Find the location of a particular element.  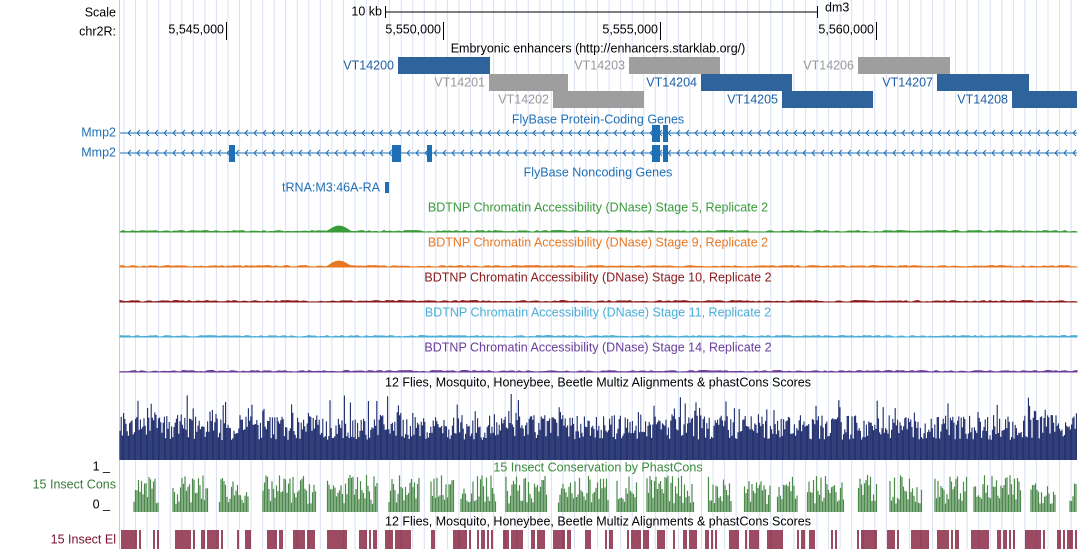

axis-label: 1 _ is located at coordinates (102, 466).